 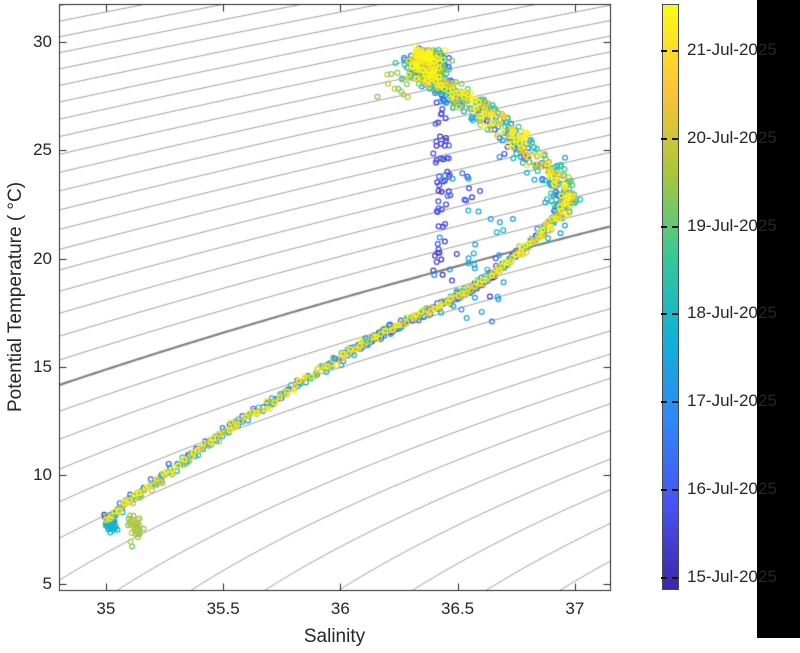 What do you see at coordinates (732, 49) in the screenshot?
I see `colorbar-tick-label-21-Jul-2025: 21-Jul-2025` at bounding box center [732, 49].